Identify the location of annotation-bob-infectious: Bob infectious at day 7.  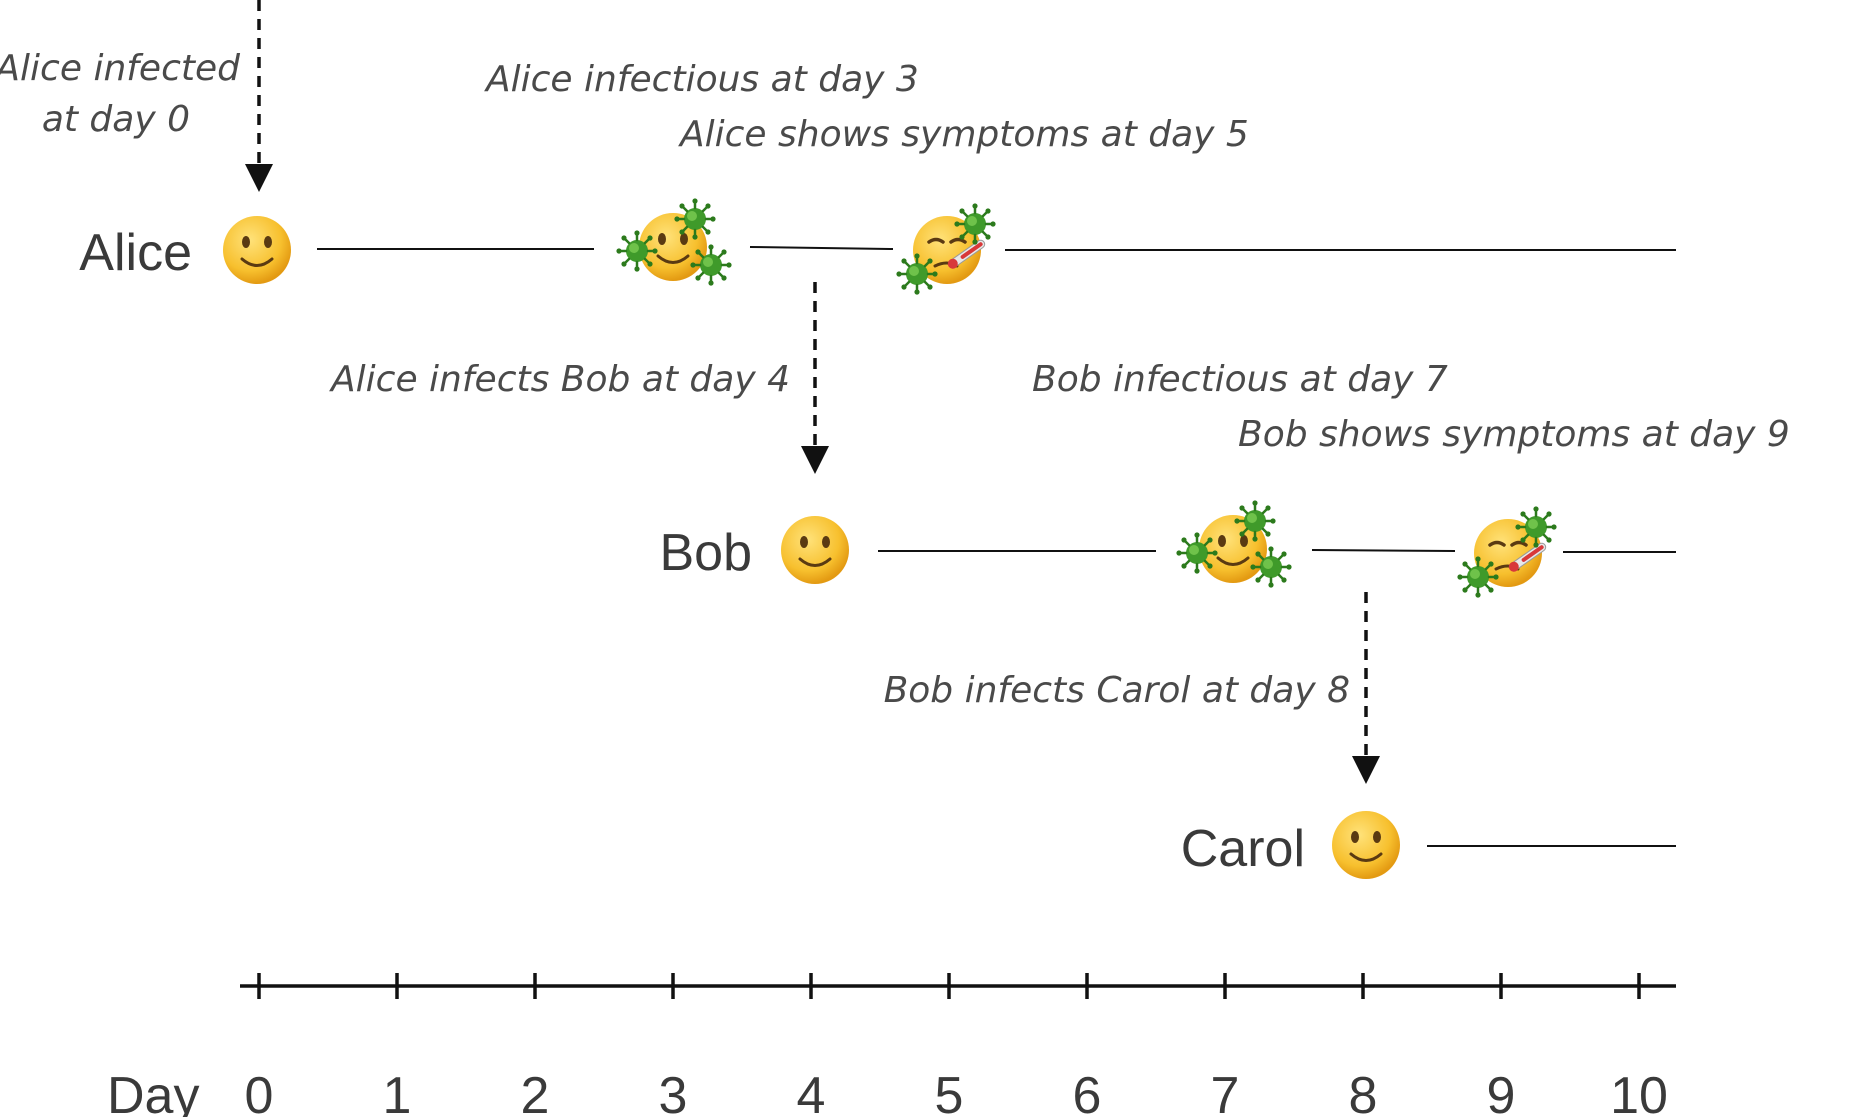
(1240, 379).